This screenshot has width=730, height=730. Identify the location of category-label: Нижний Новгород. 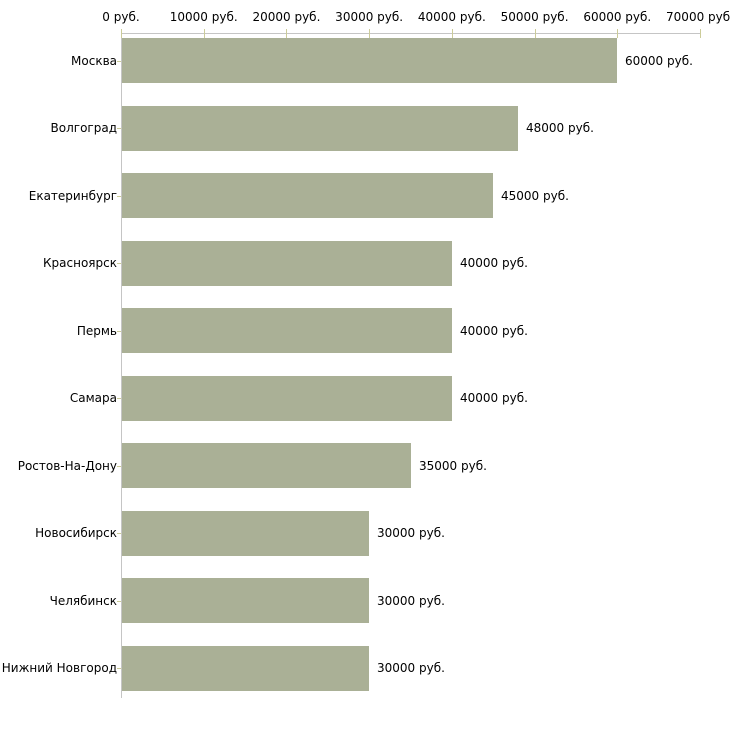
(59, 668).